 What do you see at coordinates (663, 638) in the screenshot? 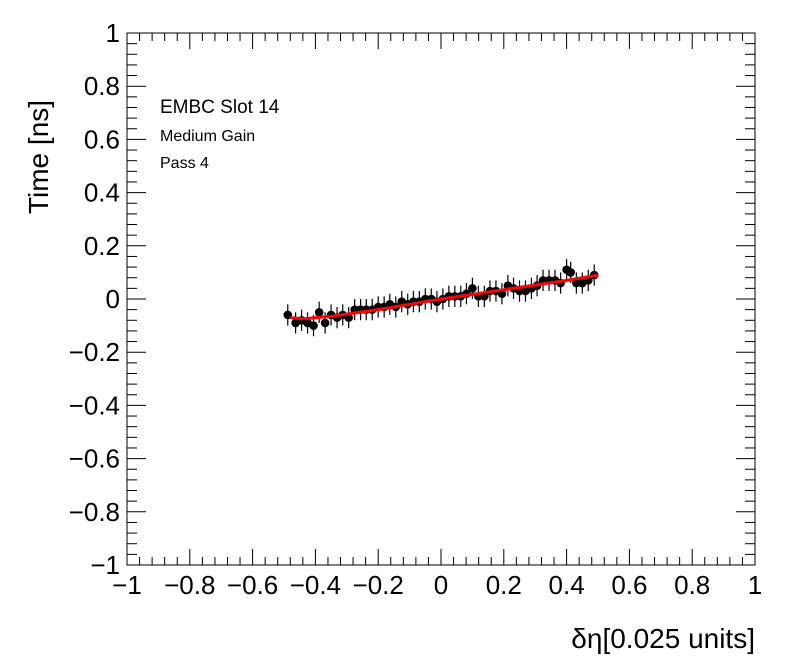
I see `x-axis-title: δη[0.025 units]` at bounding box center [663, 638].